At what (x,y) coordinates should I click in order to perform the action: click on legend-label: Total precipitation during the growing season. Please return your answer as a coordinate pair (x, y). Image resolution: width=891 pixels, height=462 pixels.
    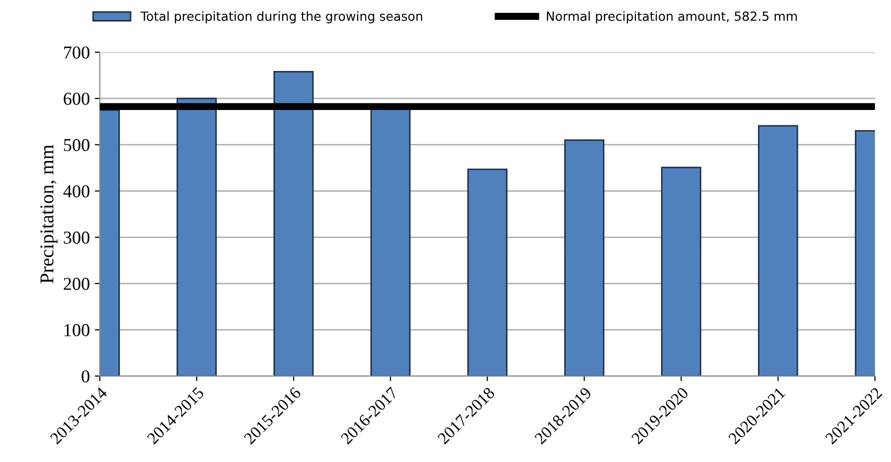
    Looking at the image, I should click on (281, 17).